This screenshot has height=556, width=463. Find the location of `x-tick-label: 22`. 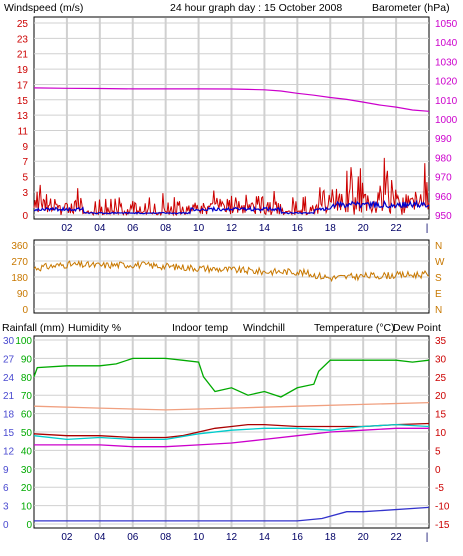

x-tick-label: 22 is located at coordinates (397, 537).